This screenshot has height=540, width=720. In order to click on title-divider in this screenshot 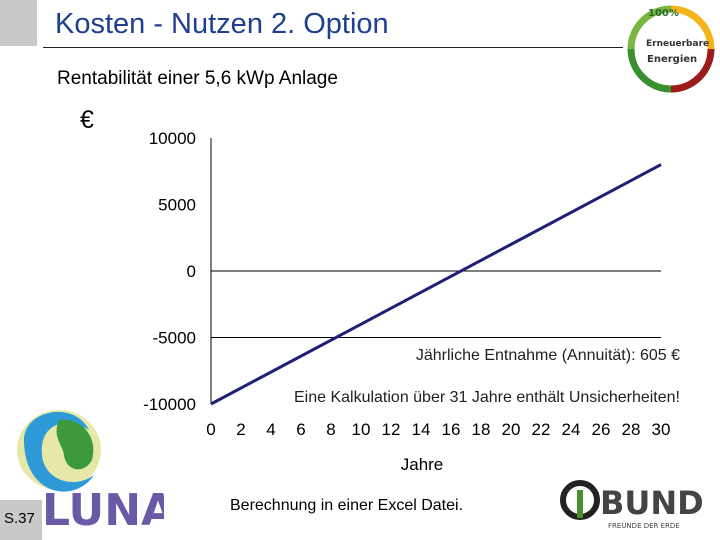, I will do `click(333, 47)`.